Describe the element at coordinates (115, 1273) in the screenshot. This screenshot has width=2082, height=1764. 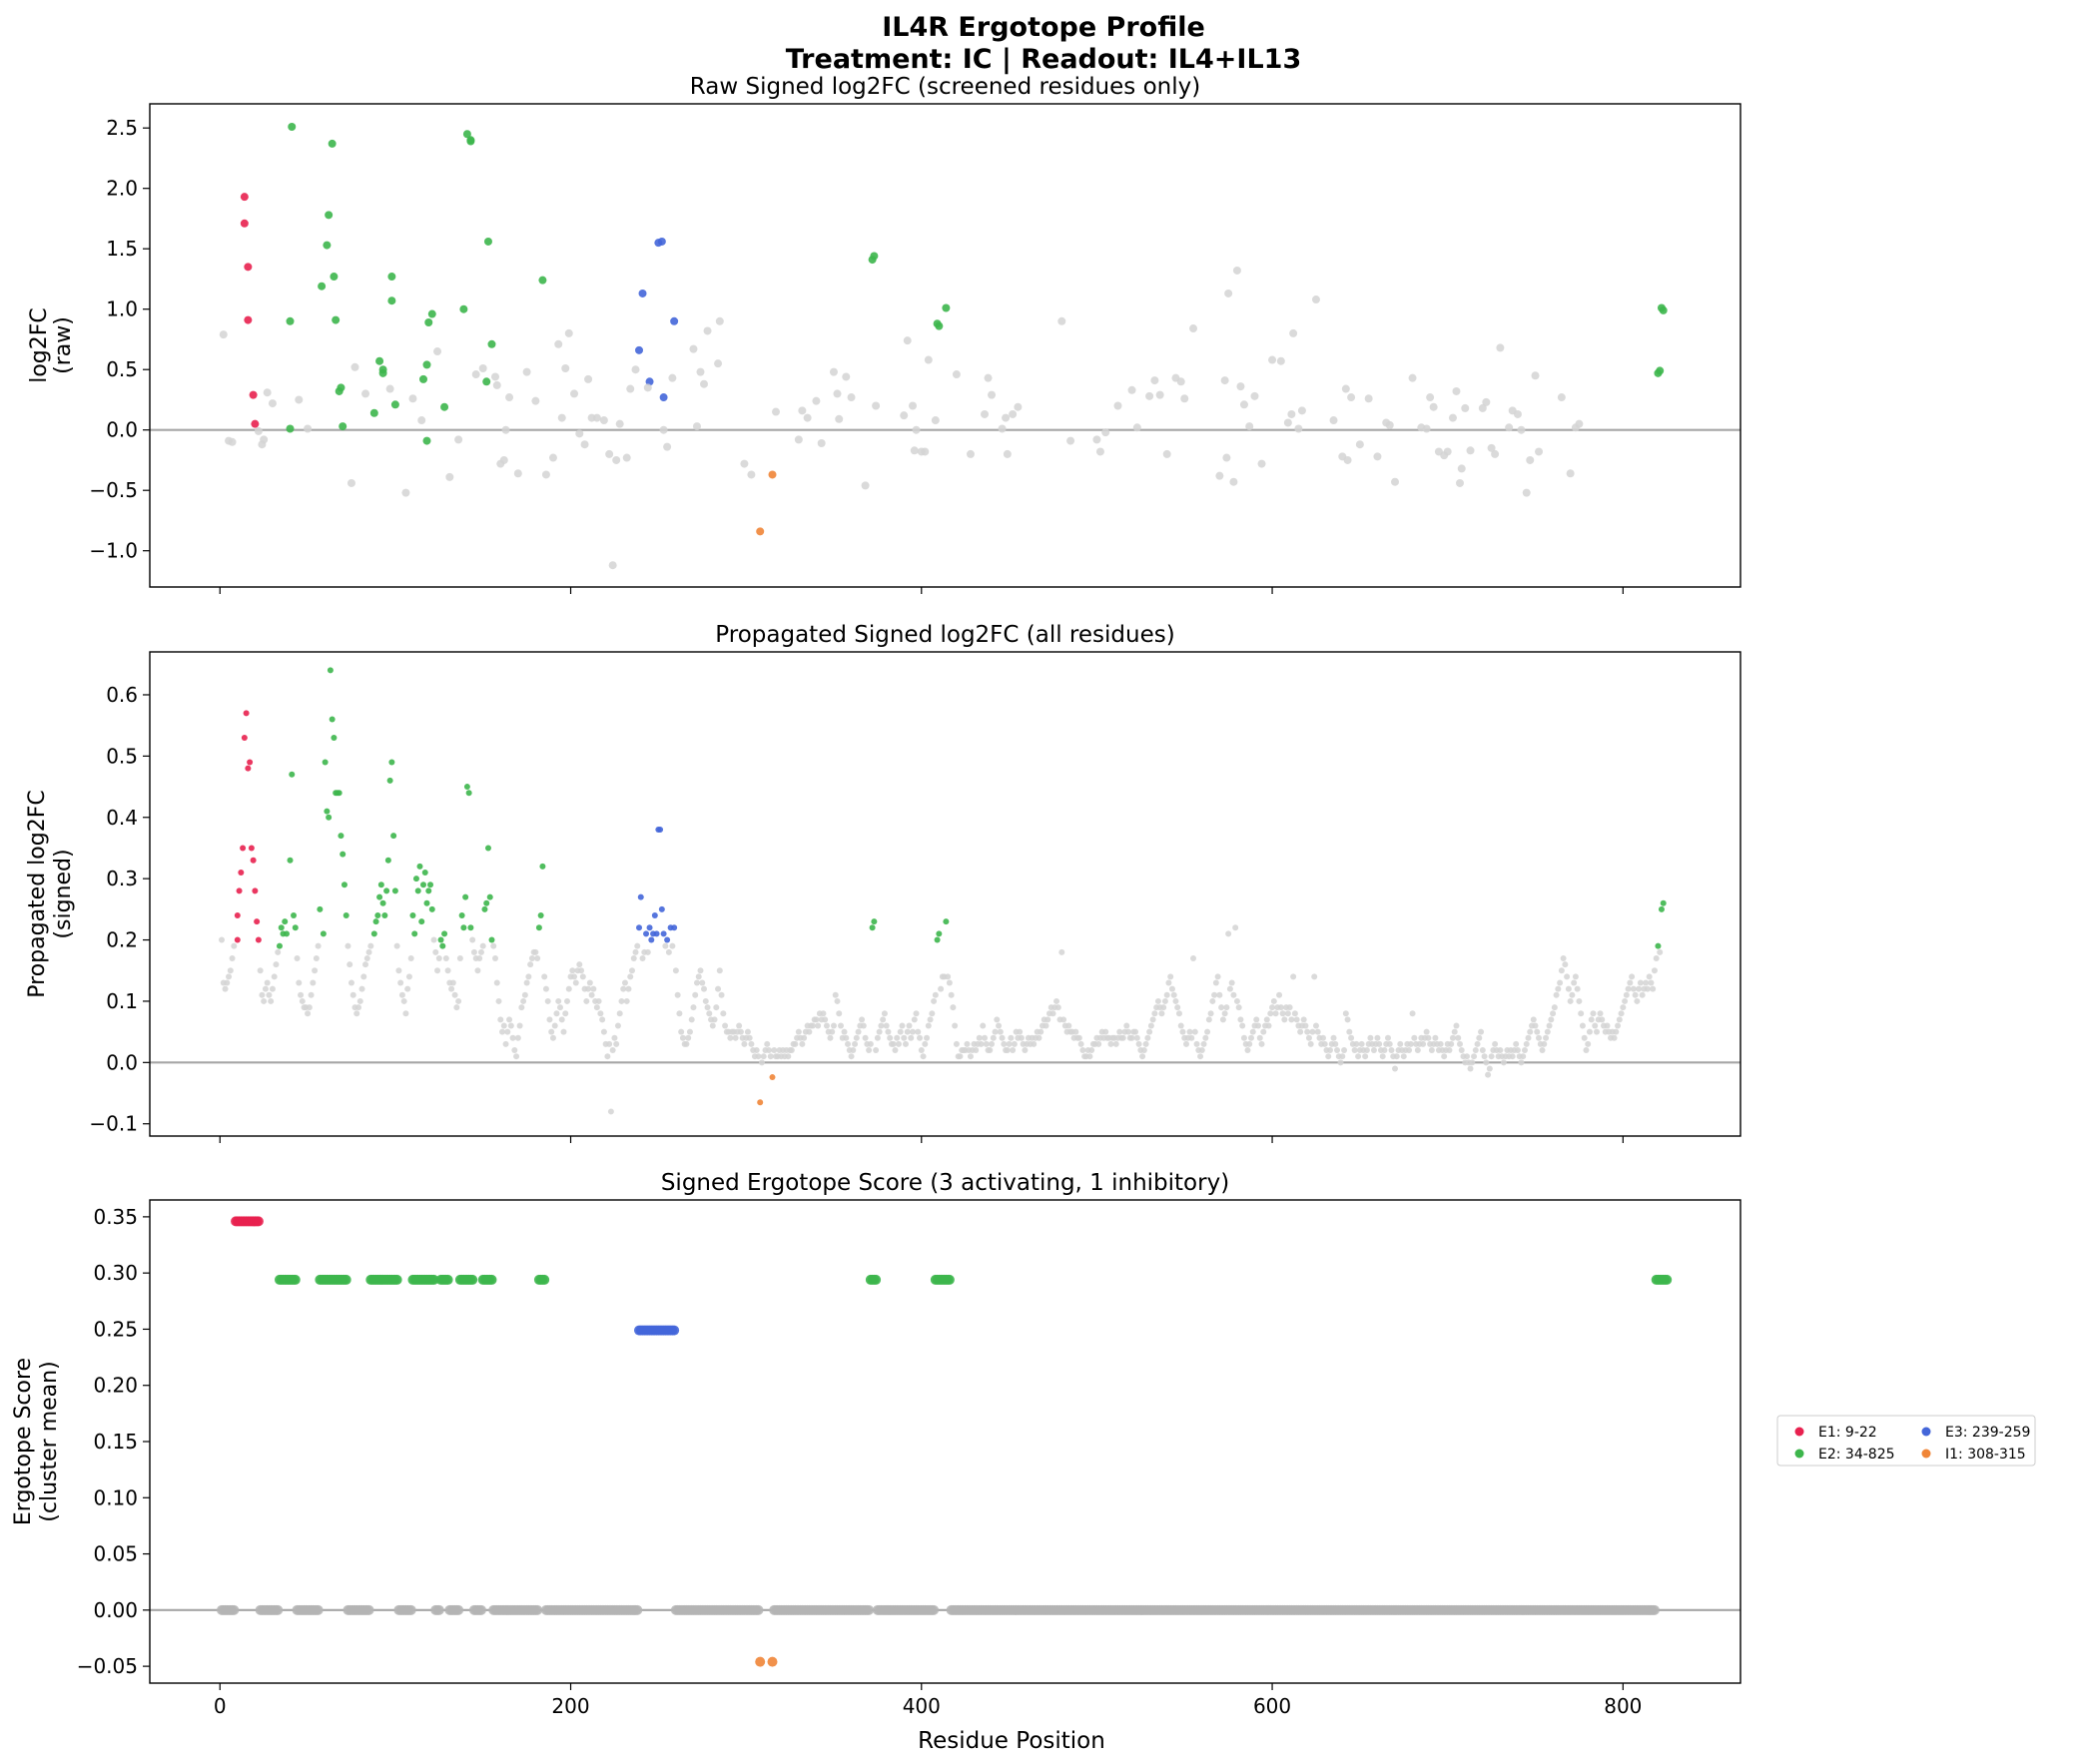
I see `y-tick-label: 0.30` at that location.